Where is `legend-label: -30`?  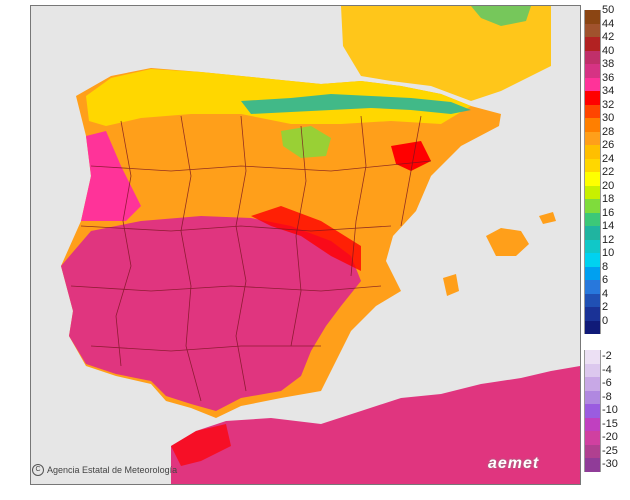
legend-label: -30 is located at coordinates (610, 464).